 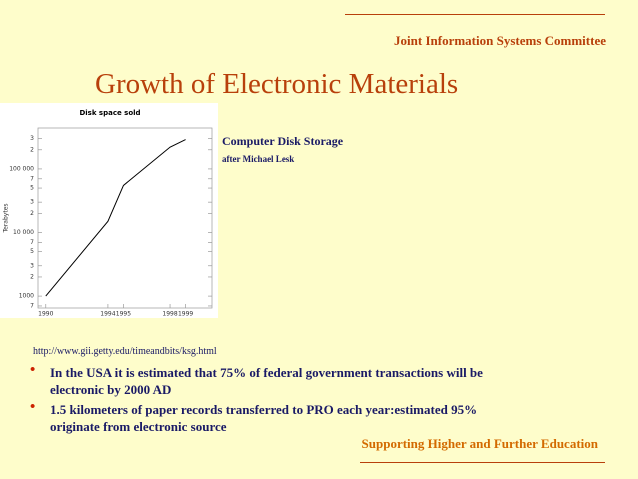 What do you see at coordinates (277, 84) in the screenshot?
I see `slide-title: Growth of Electronic Materials` at bounding box center [277, 84].